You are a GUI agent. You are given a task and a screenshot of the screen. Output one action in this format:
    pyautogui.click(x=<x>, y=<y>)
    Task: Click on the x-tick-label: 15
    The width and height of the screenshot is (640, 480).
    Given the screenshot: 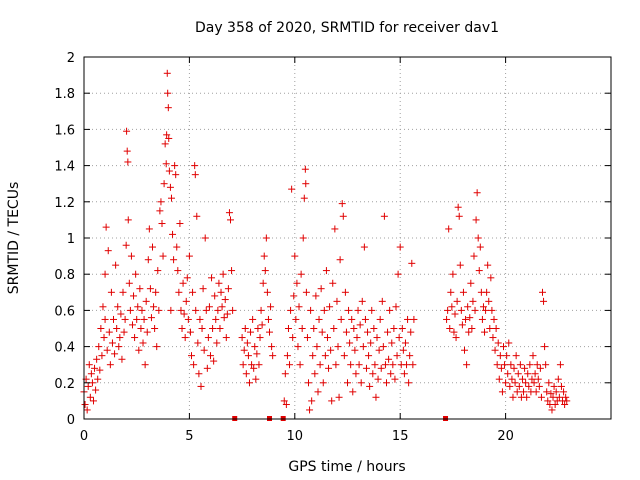 What is the action you would take?
    pyautogui.click(x=400, y=436)
    